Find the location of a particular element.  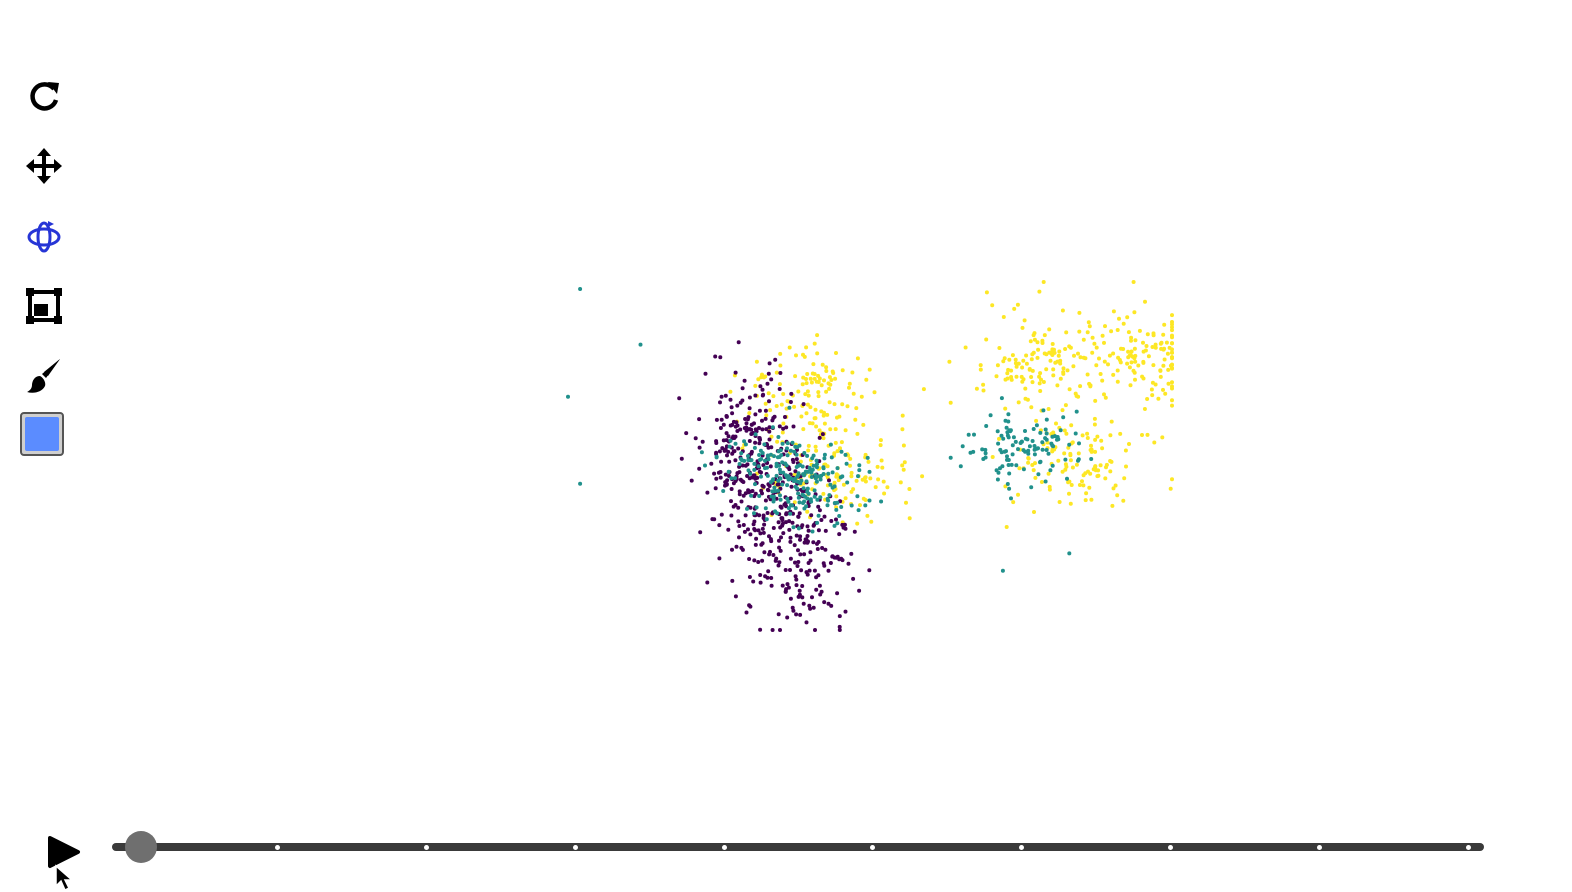

timeline-slider is located at coordinates (798, 847).